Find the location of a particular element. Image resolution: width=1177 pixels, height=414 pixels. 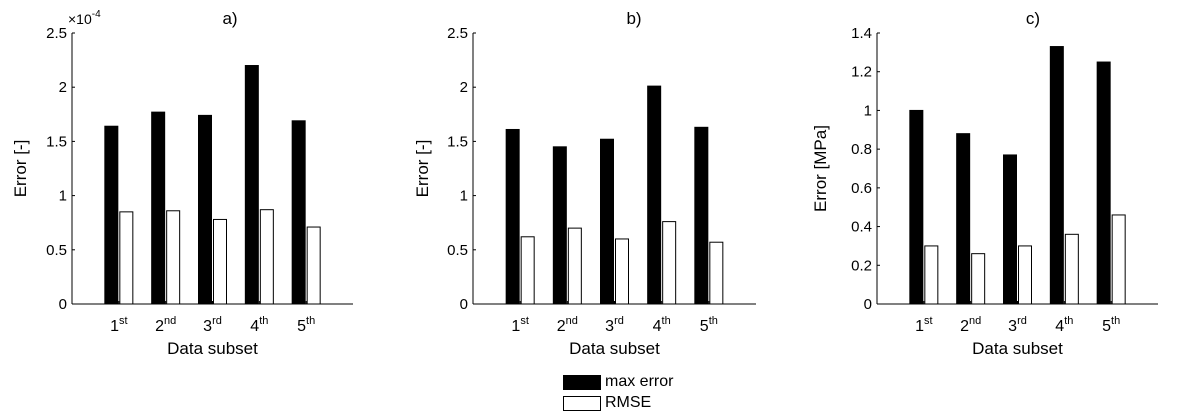

legend: max error RMSE is located at coordinates (628, 393).